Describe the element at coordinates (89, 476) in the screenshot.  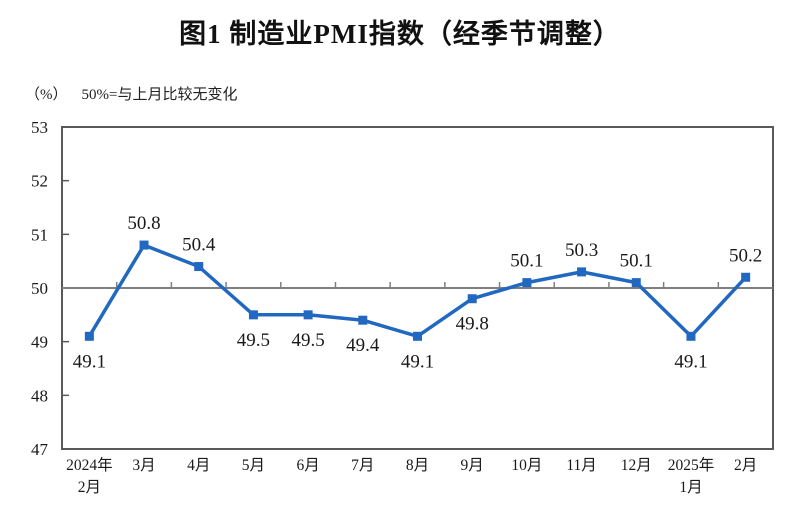
I see `x-axis-label: 2024年 2月` at that location.